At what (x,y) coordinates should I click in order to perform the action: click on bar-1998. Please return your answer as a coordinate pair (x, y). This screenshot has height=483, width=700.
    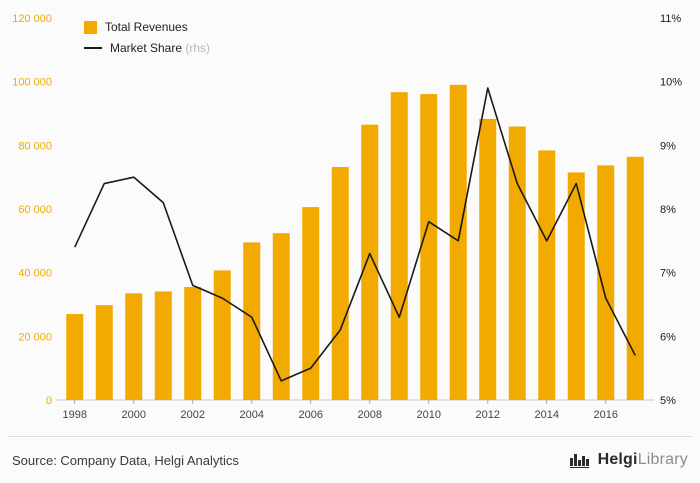
    Looking at the image, I should click on (75, 357).